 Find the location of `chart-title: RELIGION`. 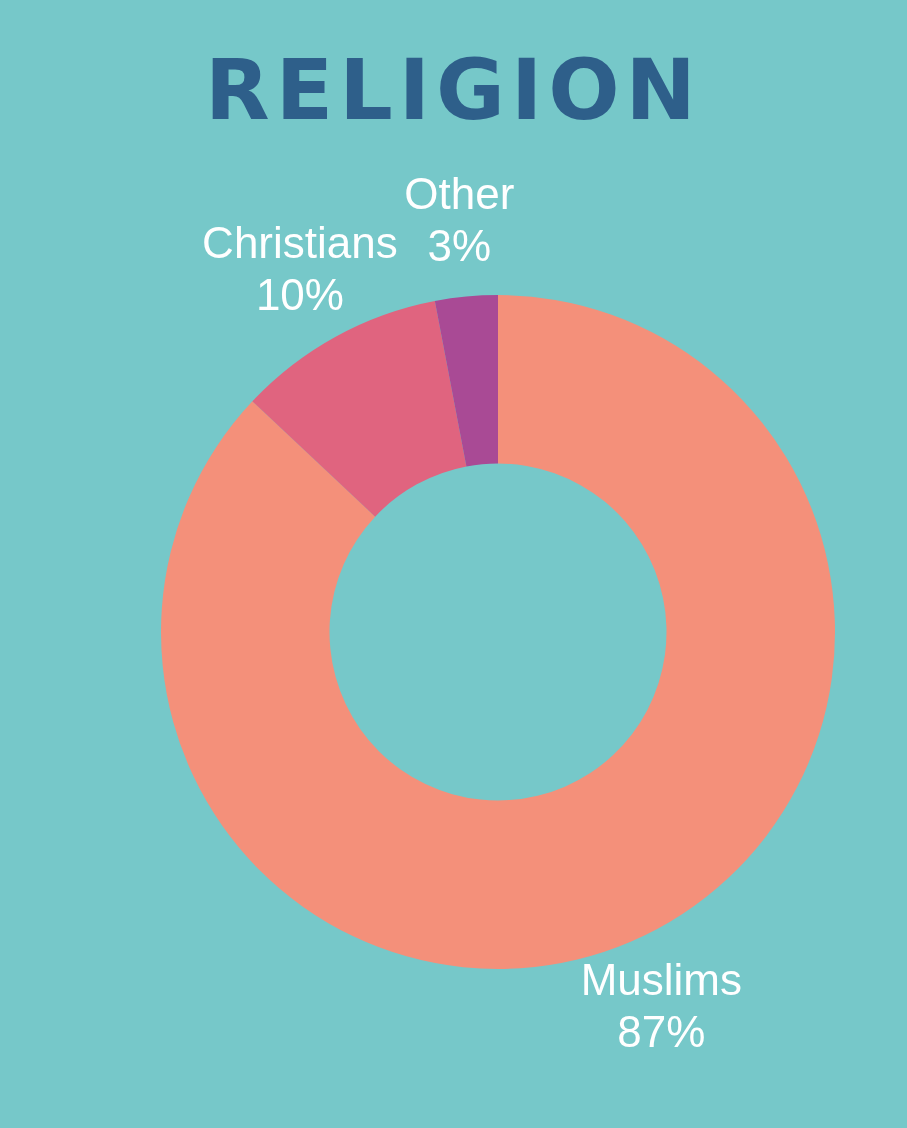

chart-title: RELIGION is located at coordinates (453, 90).